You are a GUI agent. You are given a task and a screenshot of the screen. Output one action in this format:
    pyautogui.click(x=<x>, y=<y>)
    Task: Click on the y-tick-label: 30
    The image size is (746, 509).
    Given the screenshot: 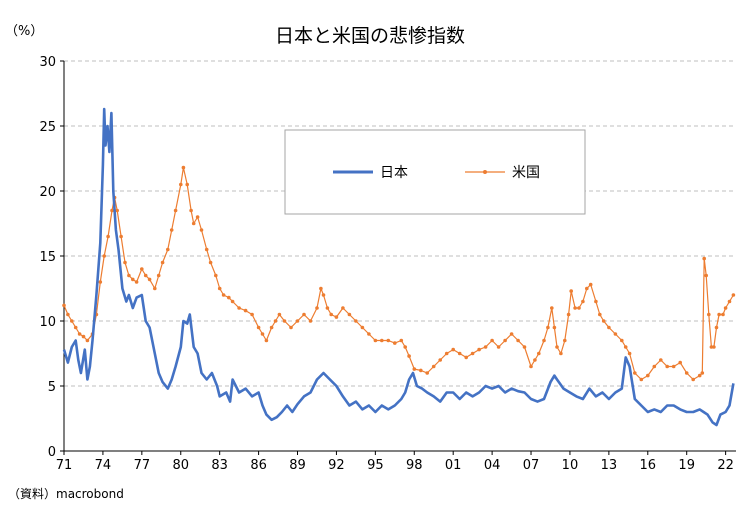 What is the action you would take?
    pyautogui.click(x=47, y=62)
    